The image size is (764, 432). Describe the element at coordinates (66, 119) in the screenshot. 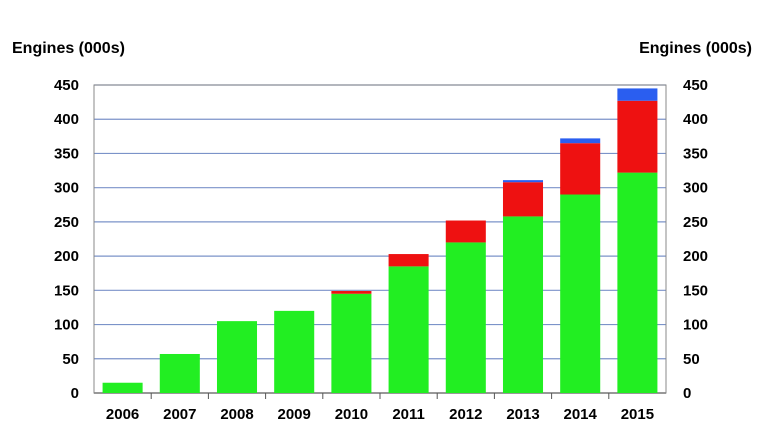

I see `y-tick-label-left: 400` at that location.